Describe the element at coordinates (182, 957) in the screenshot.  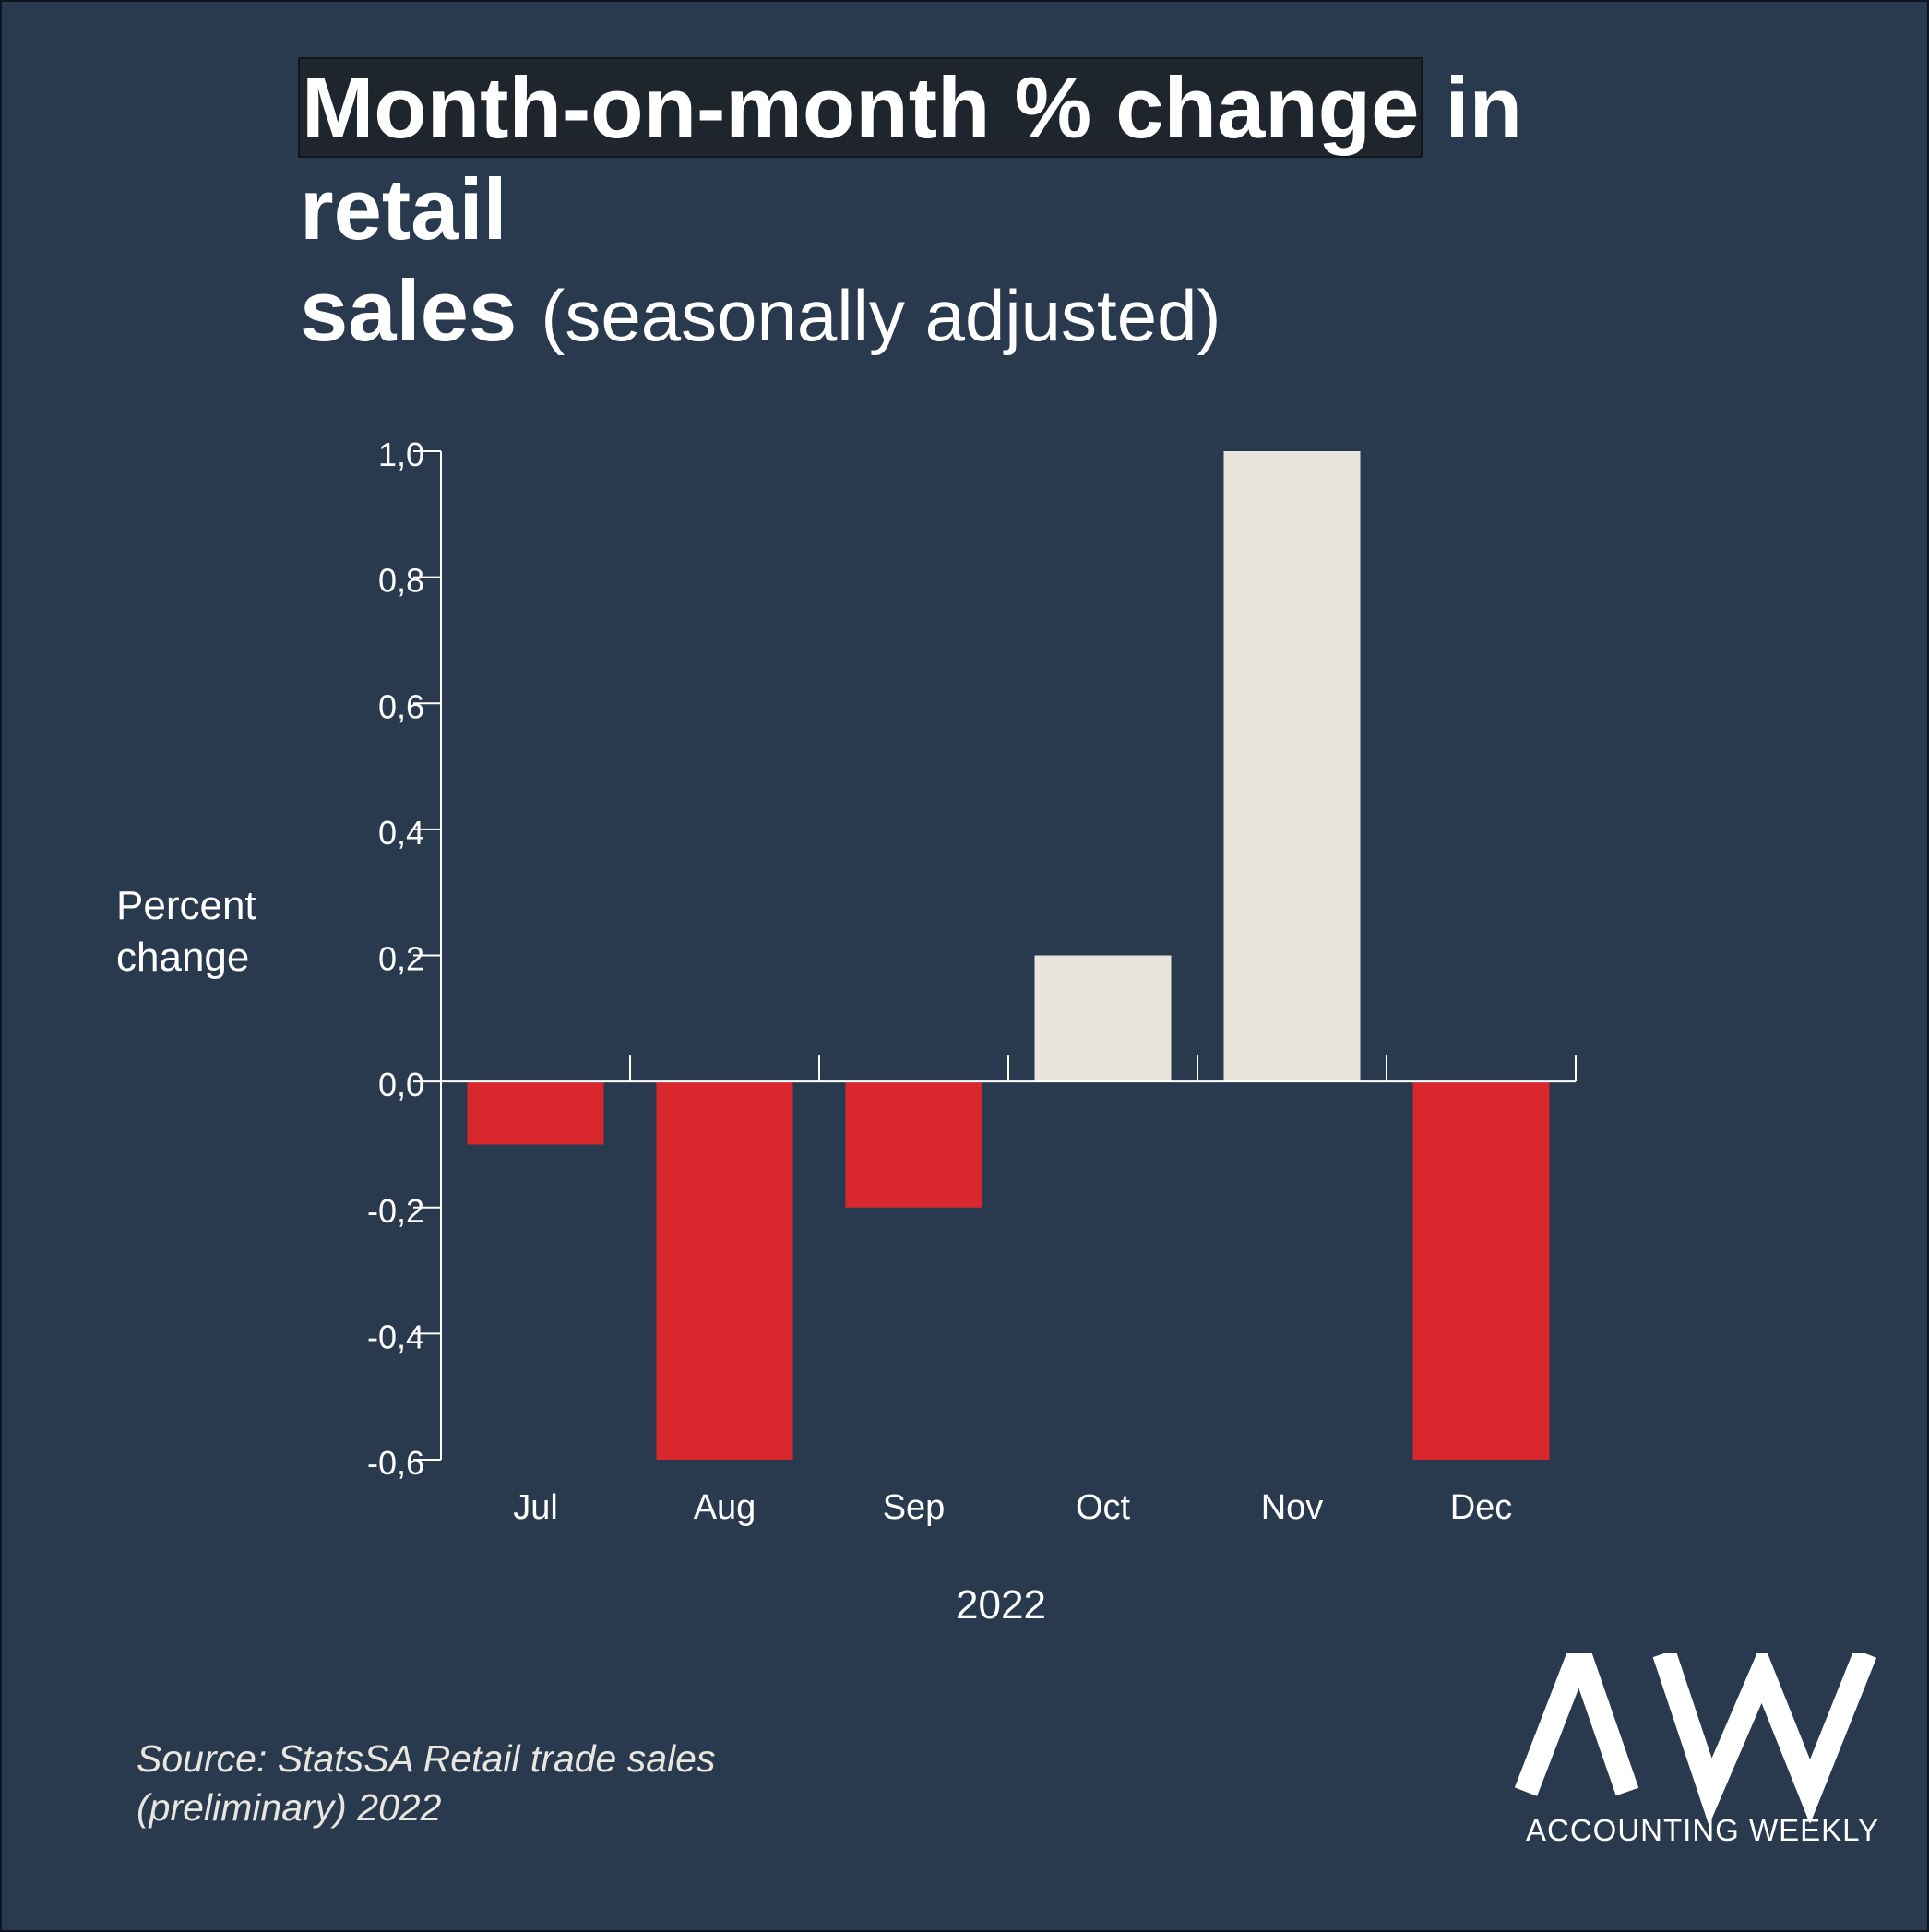
I see `y-axis-label-line2: change` at that location.